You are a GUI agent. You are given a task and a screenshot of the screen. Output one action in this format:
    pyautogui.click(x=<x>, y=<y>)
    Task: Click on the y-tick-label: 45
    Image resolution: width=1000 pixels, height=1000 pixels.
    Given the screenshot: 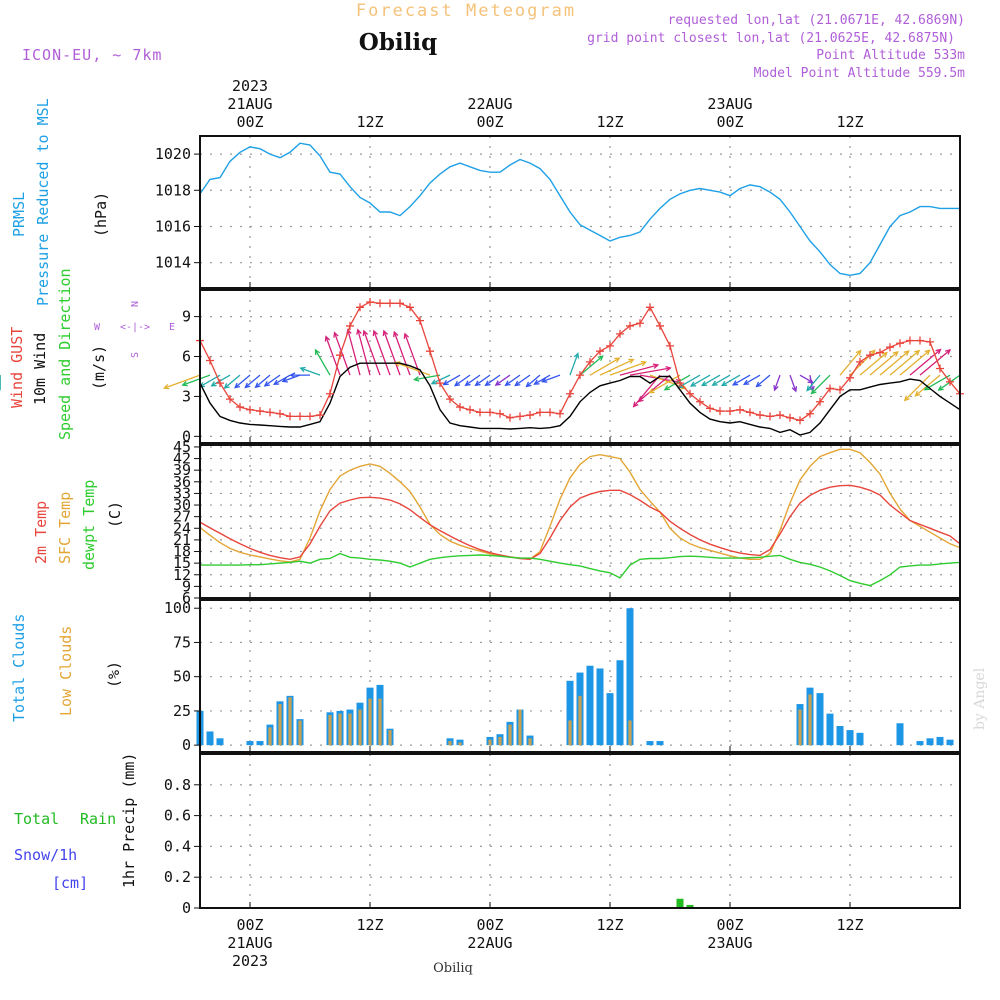 What is the action you would take?
    pyautogui.click(x=182, y=447)
    